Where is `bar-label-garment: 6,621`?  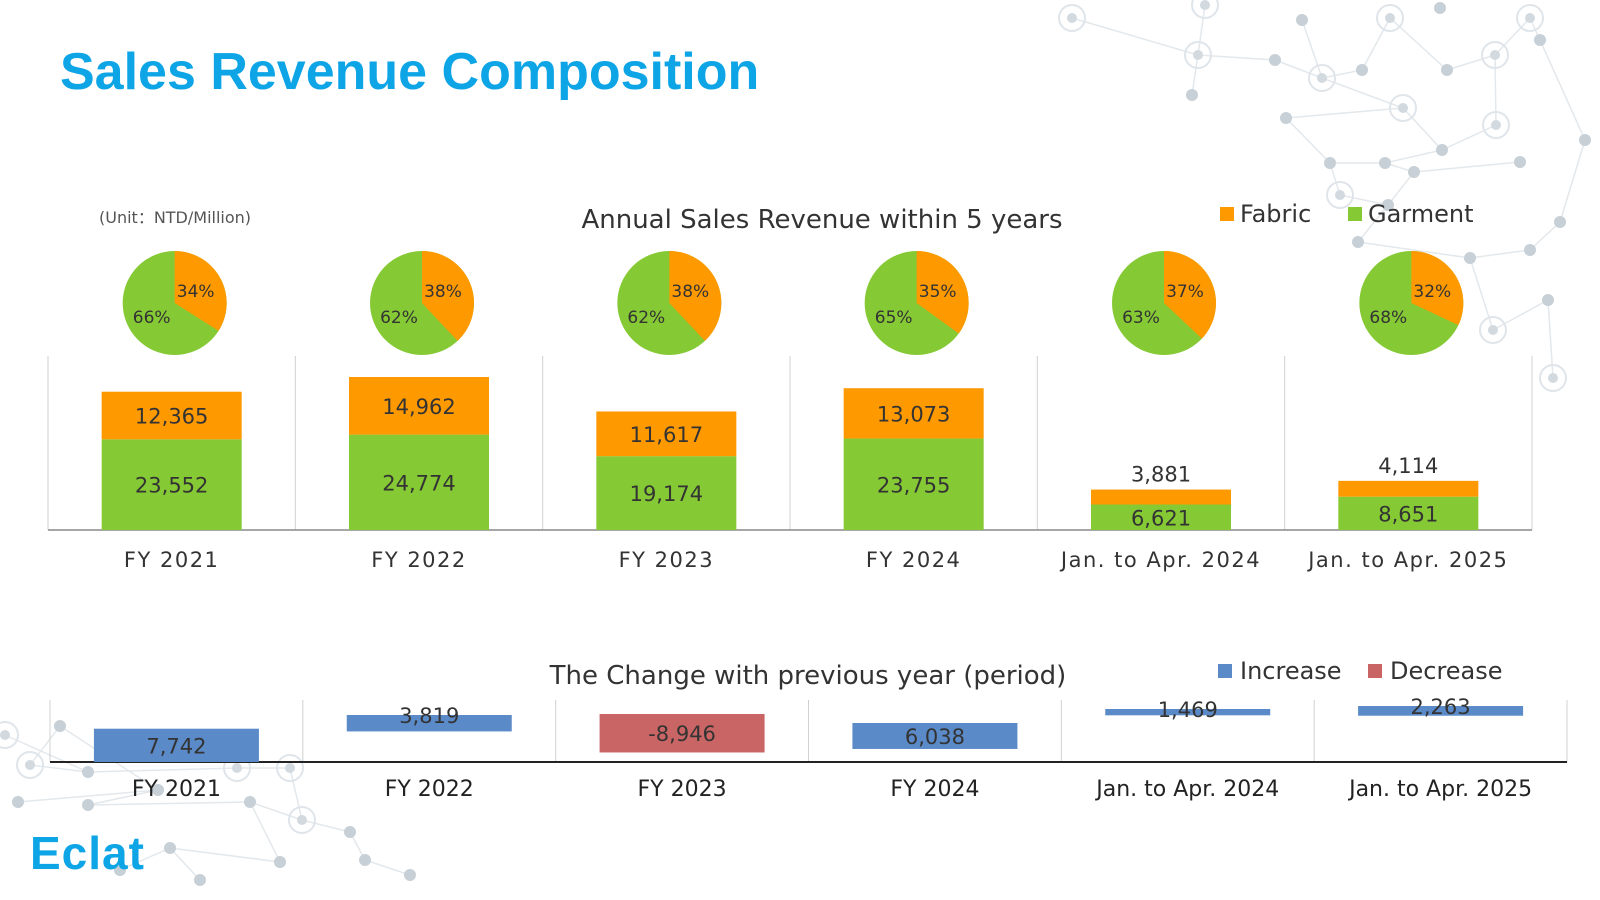 bar-label-garment: 6,621 is located at coordinates (1161, 518).